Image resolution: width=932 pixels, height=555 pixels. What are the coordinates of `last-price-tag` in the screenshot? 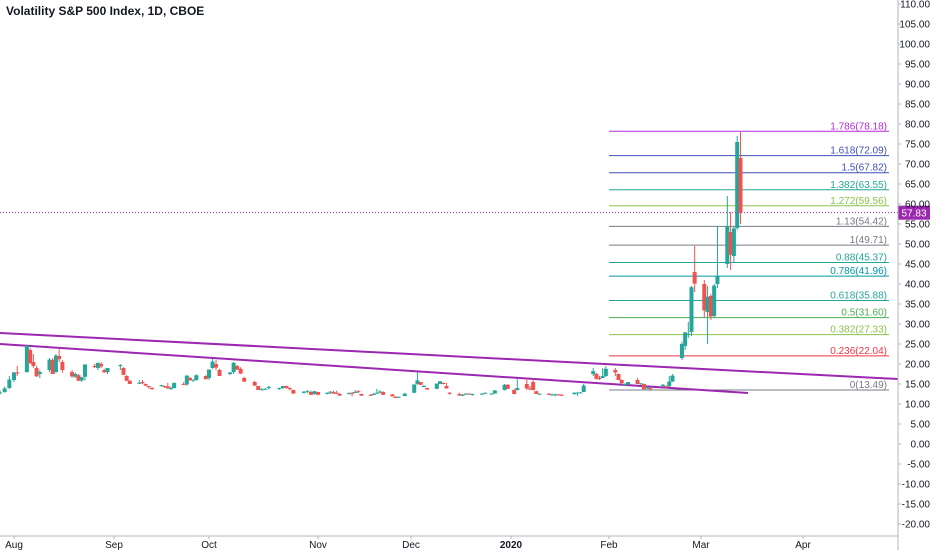 It's located at (914, 212).